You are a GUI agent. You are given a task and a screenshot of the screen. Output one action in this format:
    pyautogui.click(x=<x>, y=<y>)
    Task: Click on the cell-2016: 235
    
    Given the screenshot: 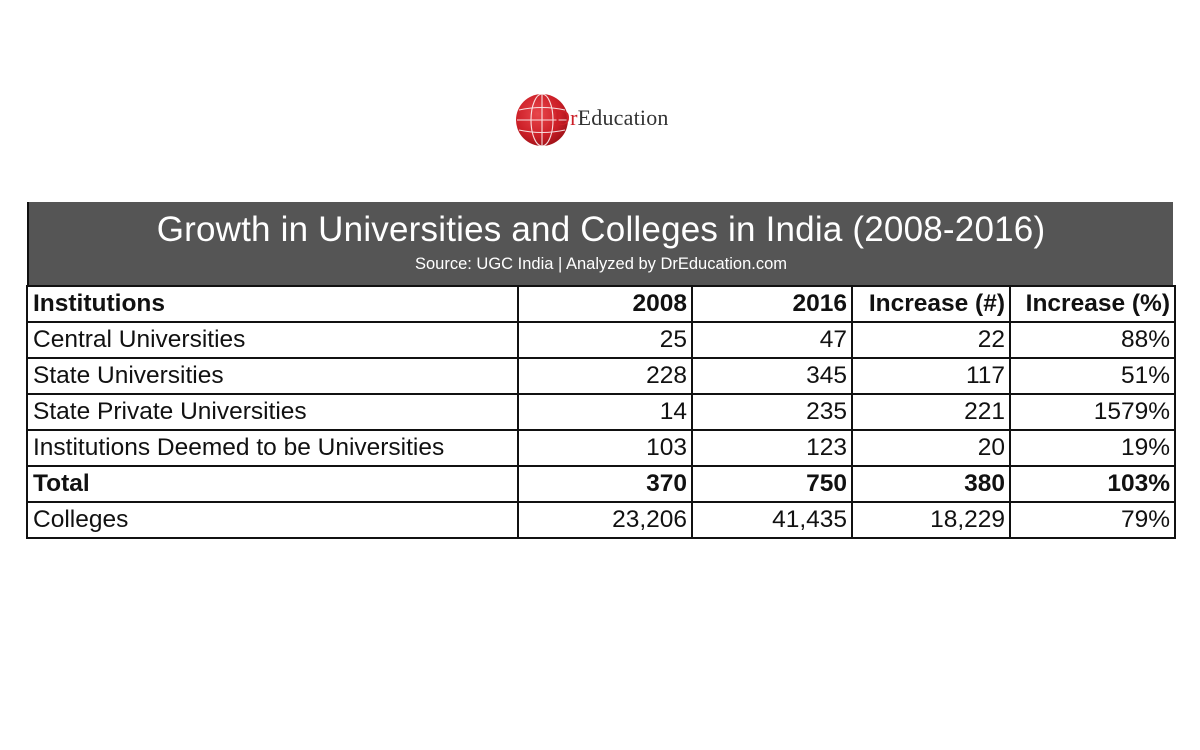 What is the action you would take?
    pyautogui.click(x=772, y=412)
    